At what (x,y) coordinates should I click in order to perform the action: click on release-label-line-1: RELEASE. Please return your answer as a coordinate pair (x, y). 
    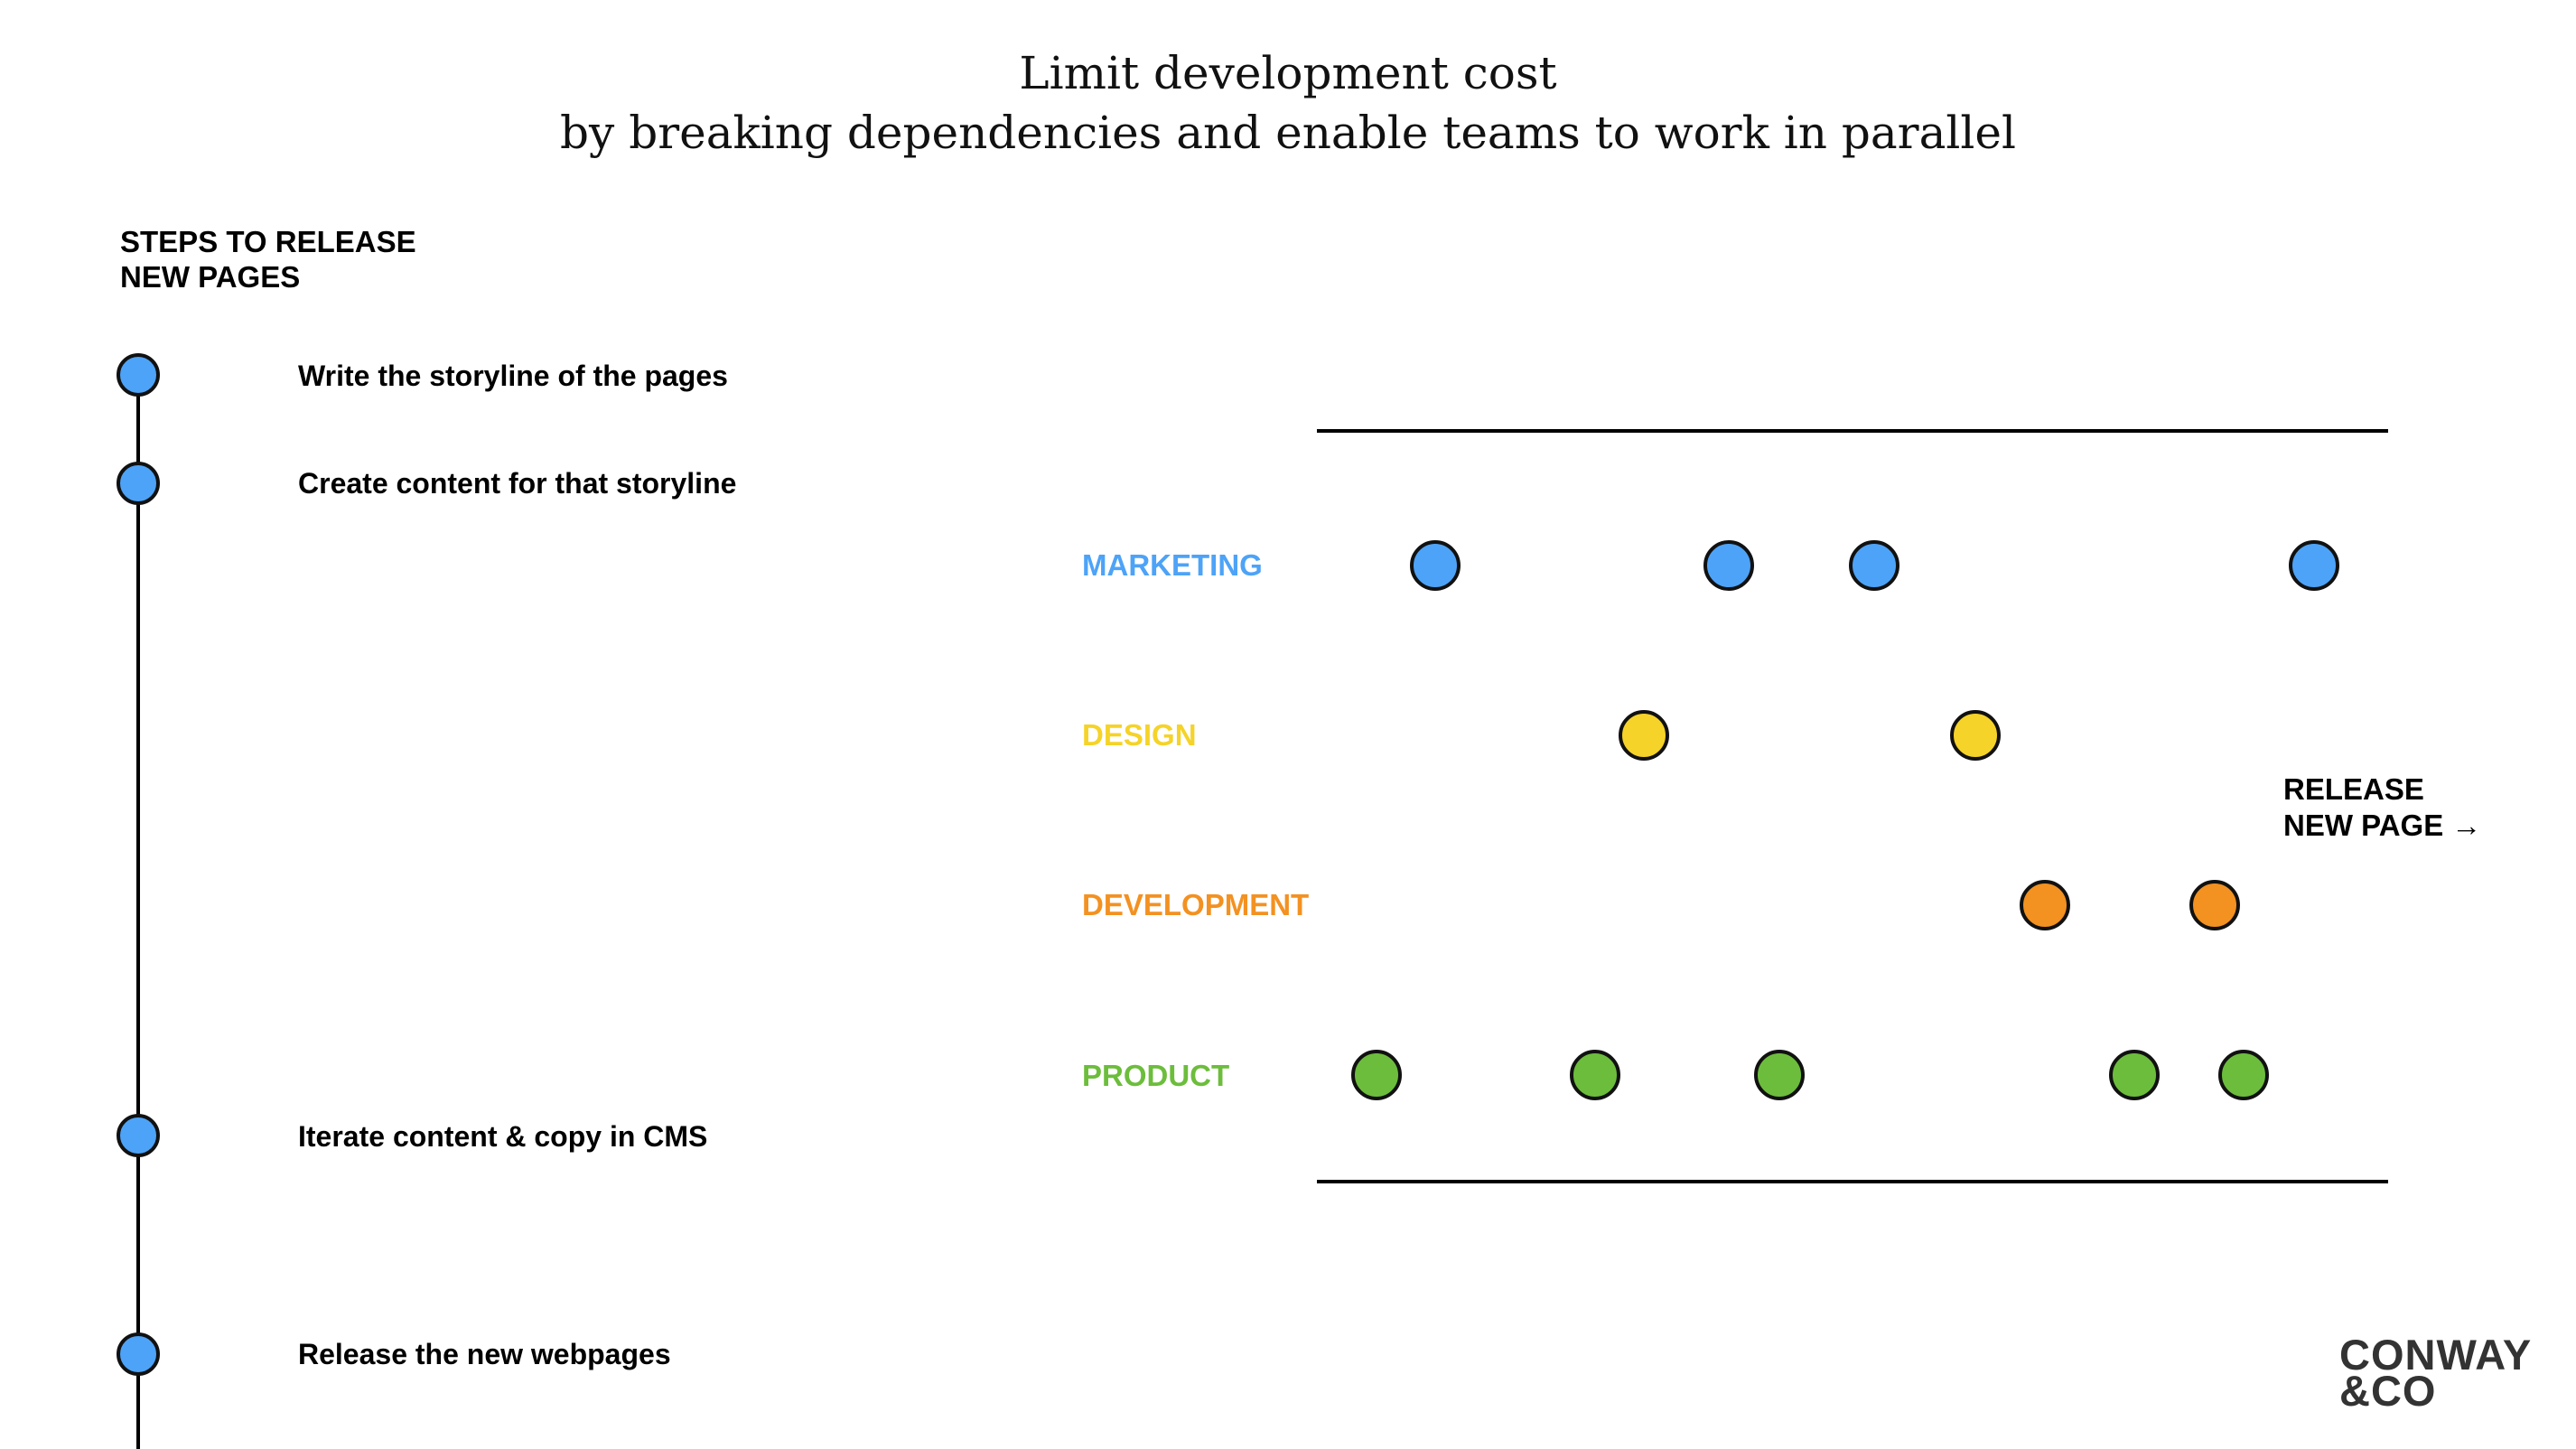
    Looking at the image, I should click on (2353, 789).